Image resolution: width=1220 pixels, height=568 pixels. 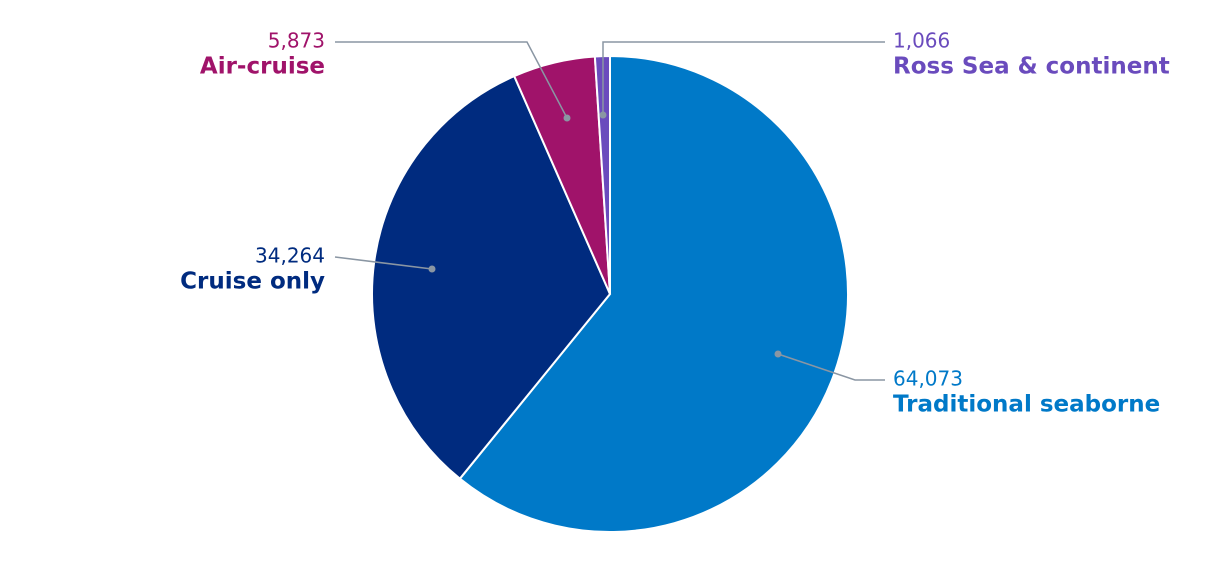 I want to click on category-label: Cruise only, so click(x=252, y=282).